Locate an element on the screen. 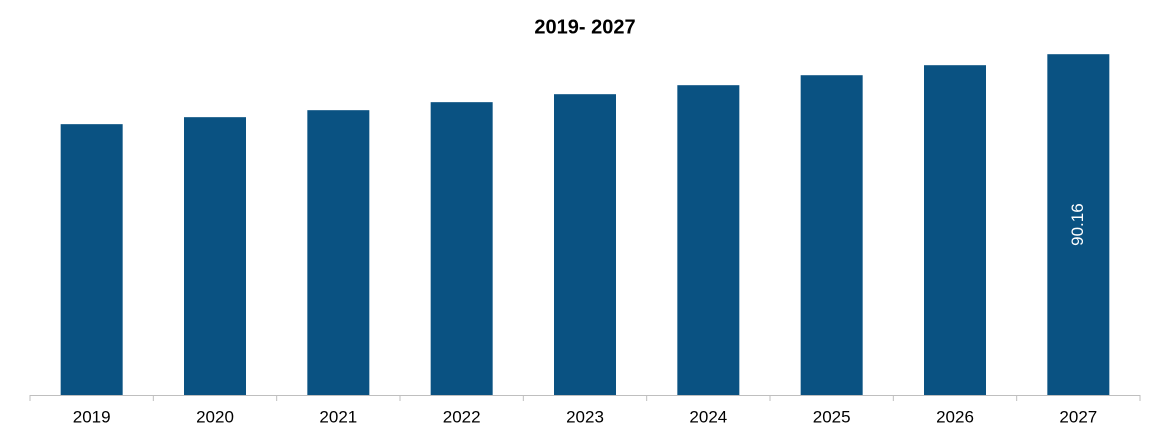 This screenshot has height=444, width=1170. chart-title: 2019- 2027 is located at coordinates (584, 27).